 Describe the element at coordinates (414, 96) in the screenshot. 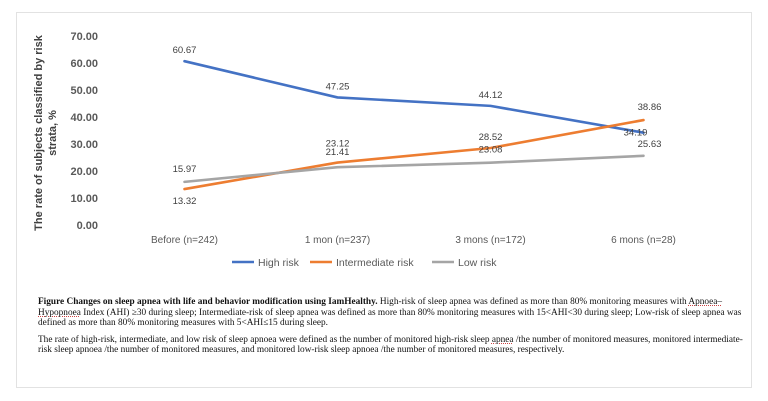

I see `series-line-high-risk` at that location.